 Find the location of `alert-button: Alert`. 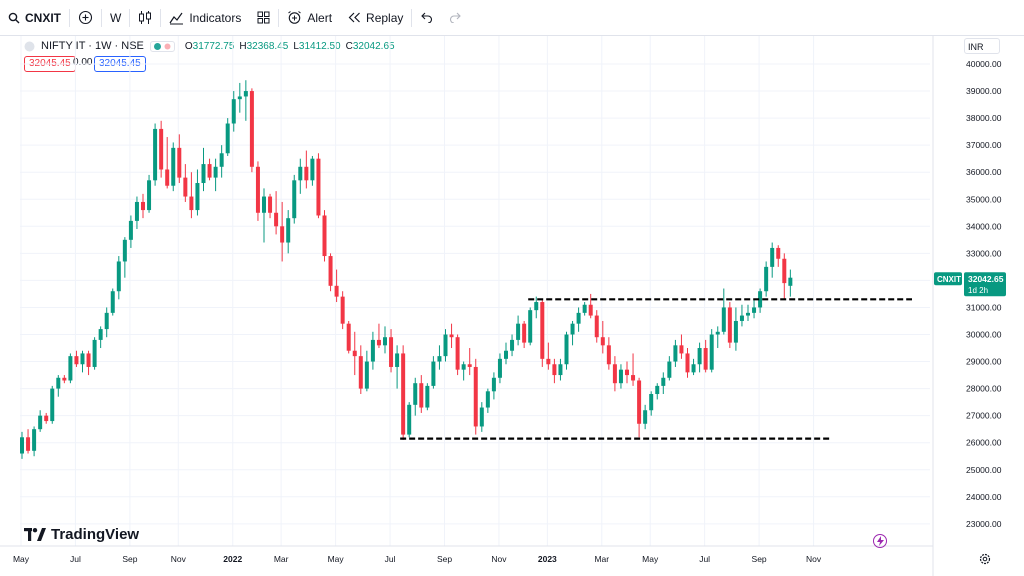

alert-button: Alert is located at coordinates (309, 18).